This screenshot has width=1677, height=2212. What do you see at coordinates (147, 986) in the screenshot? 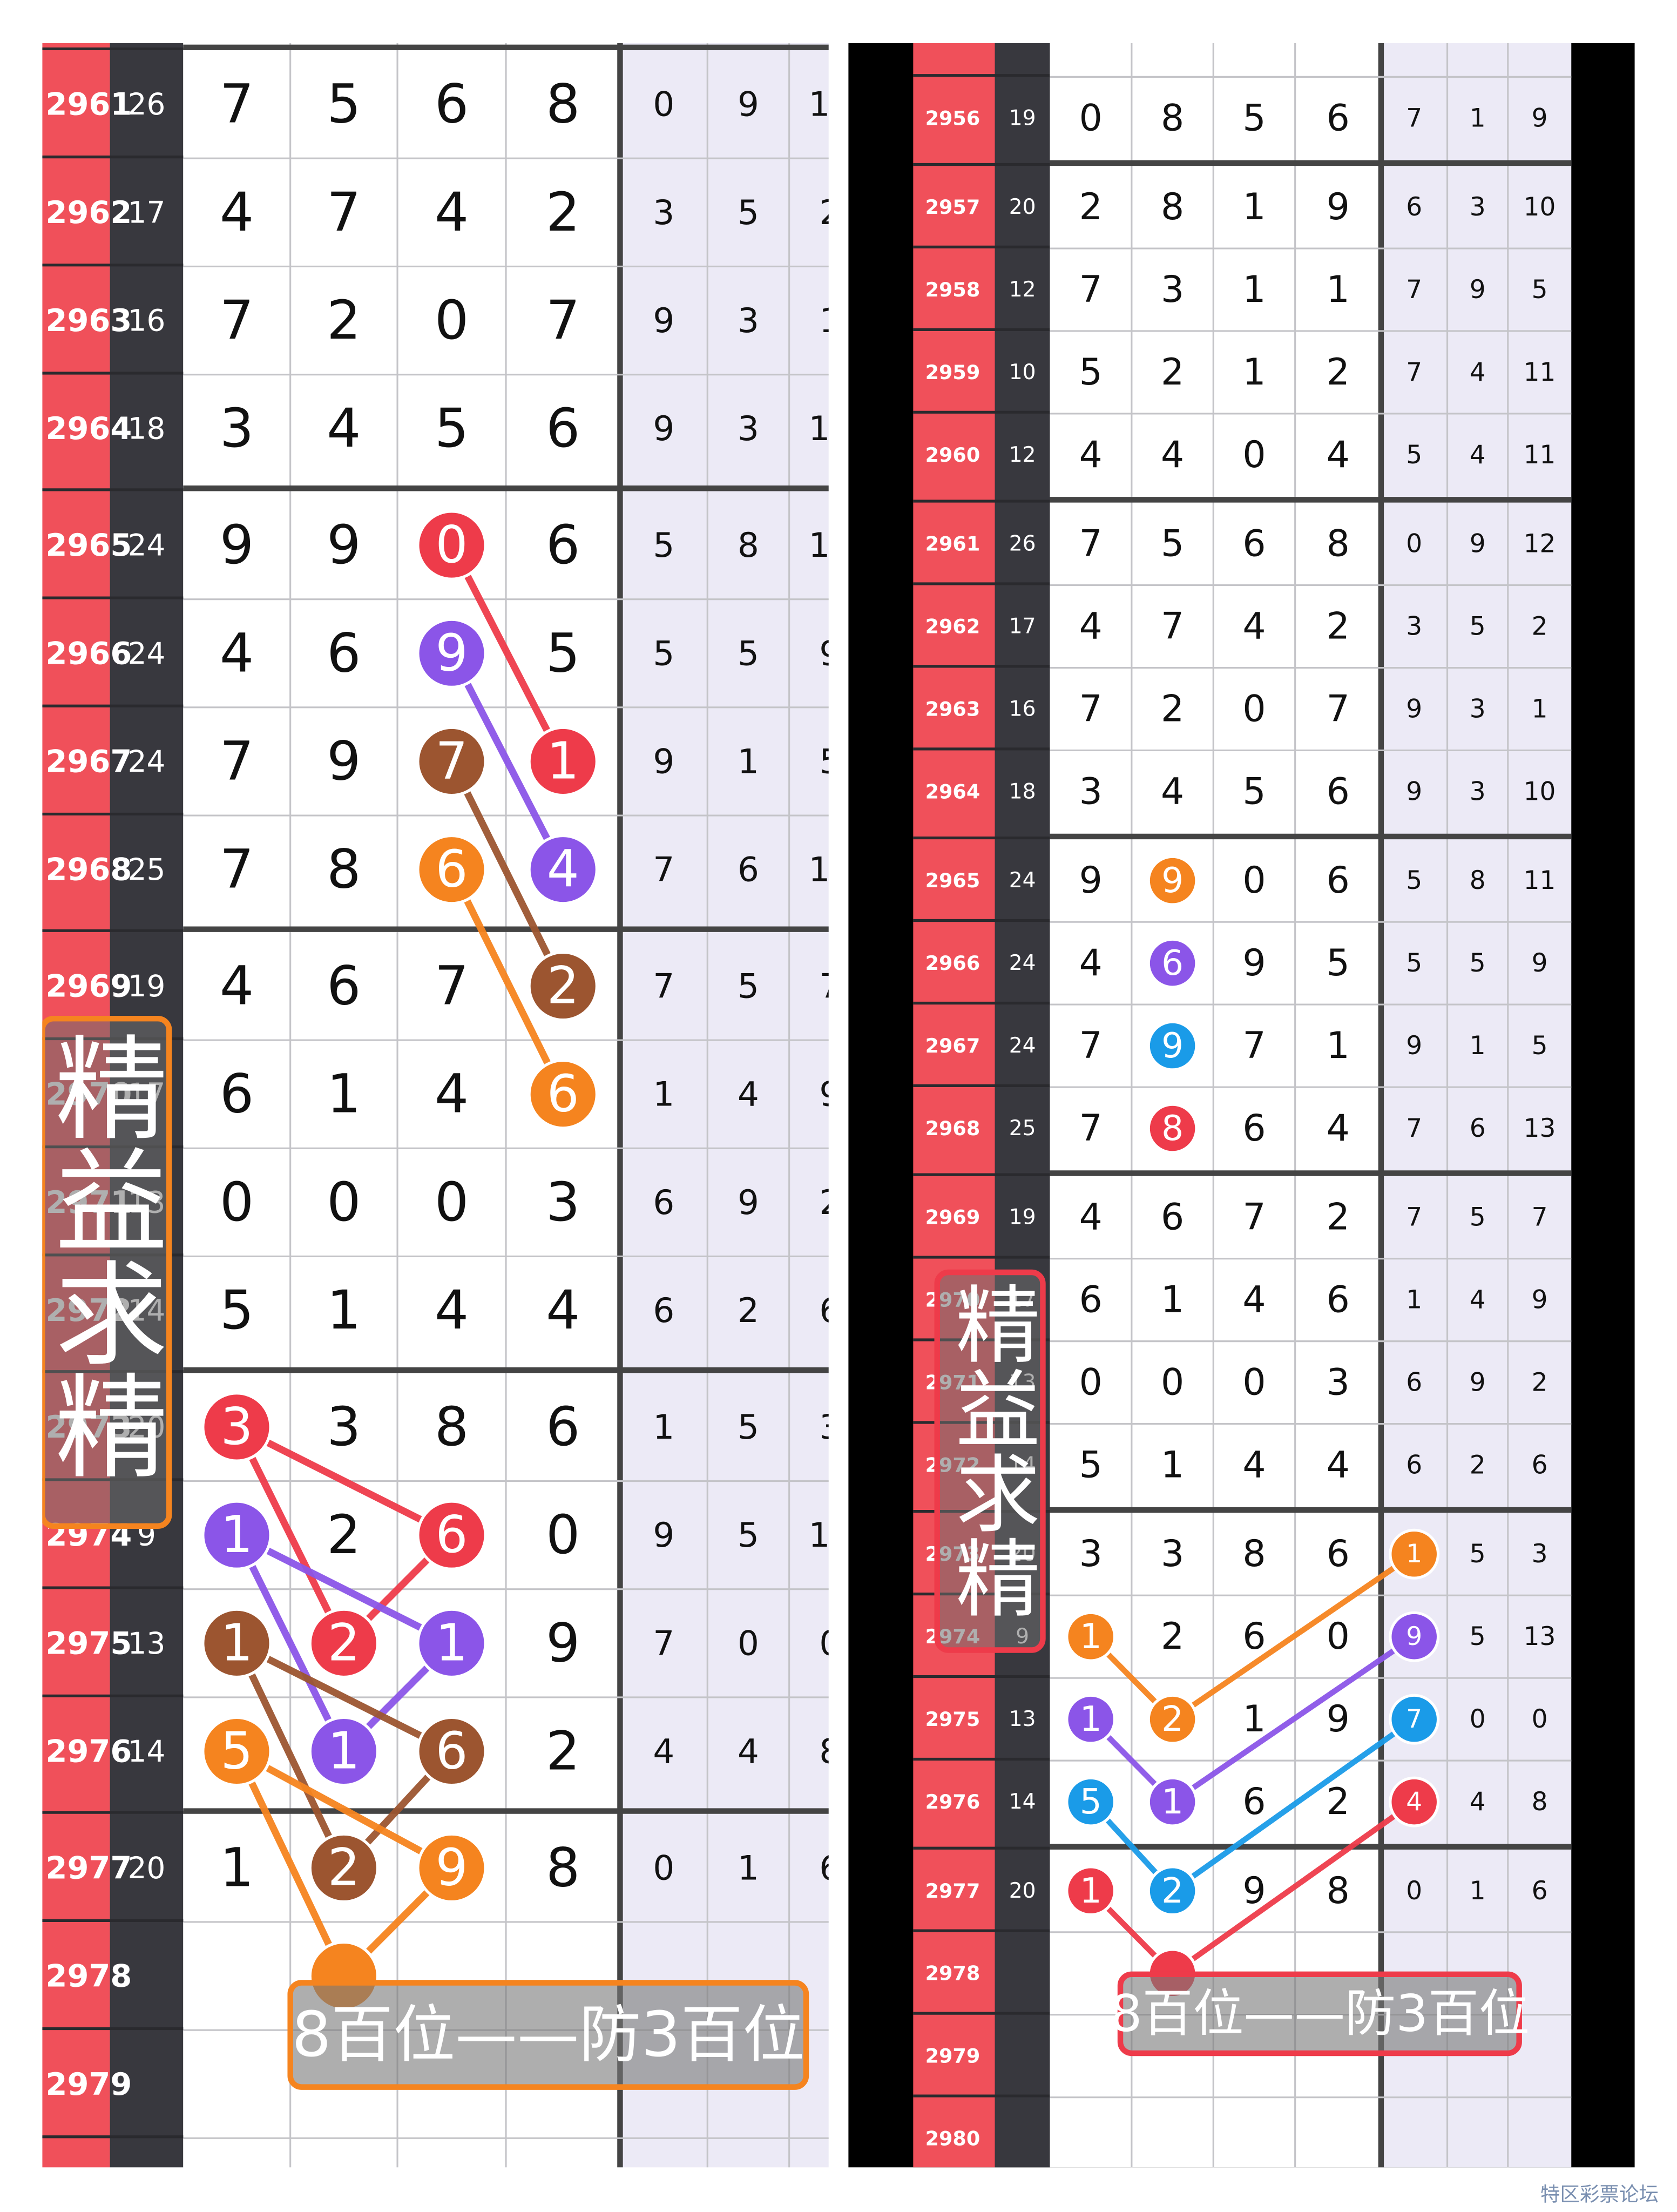
I see `sum-value: 19` at bounding box center [147, 986].